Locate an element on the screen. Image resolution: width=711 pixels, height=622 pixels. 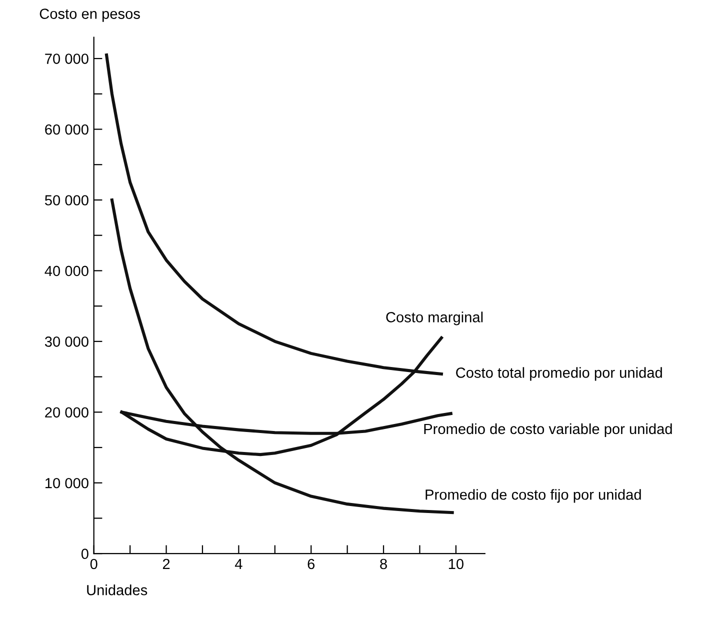
y-tick-label: 20 000 is located at coordinates (66, 412).